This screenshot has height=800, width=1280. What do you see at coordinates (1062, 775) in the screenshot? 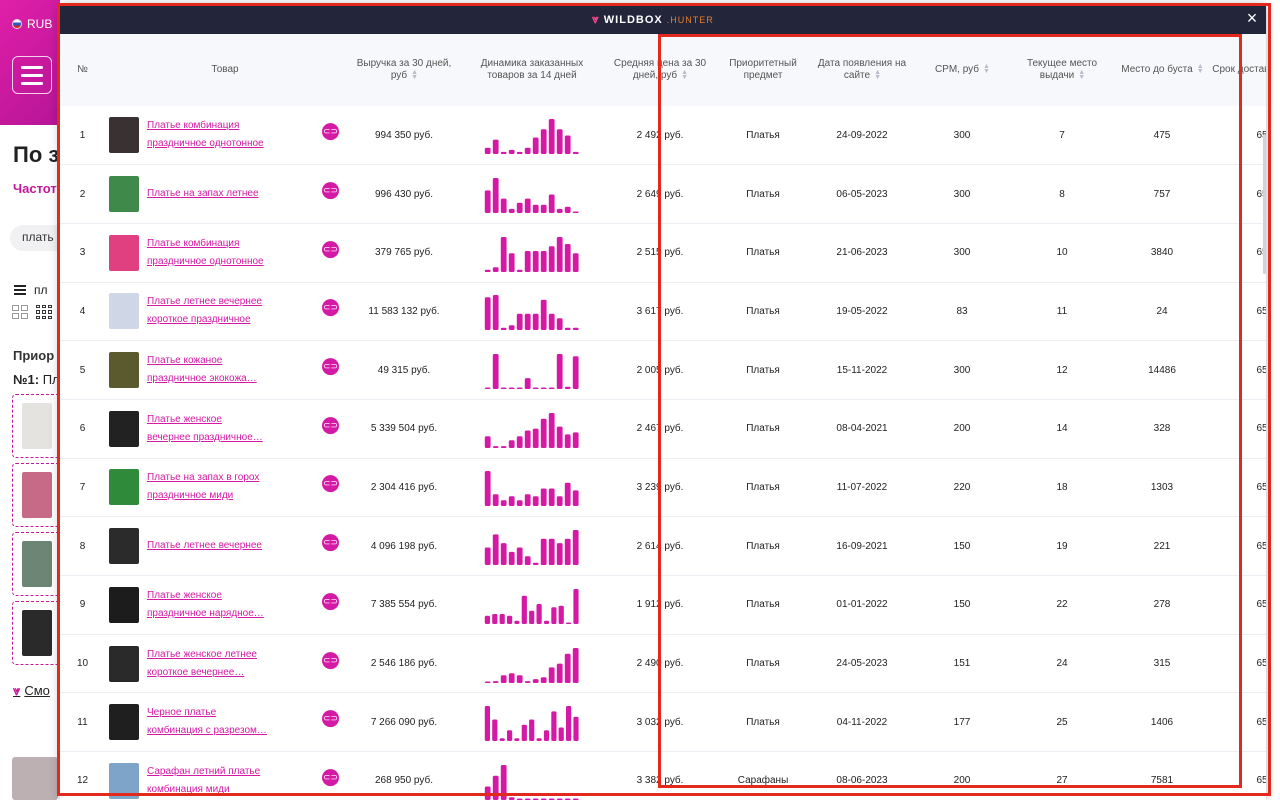
I see `current-place: 27` at bounding box center [1062, 775].